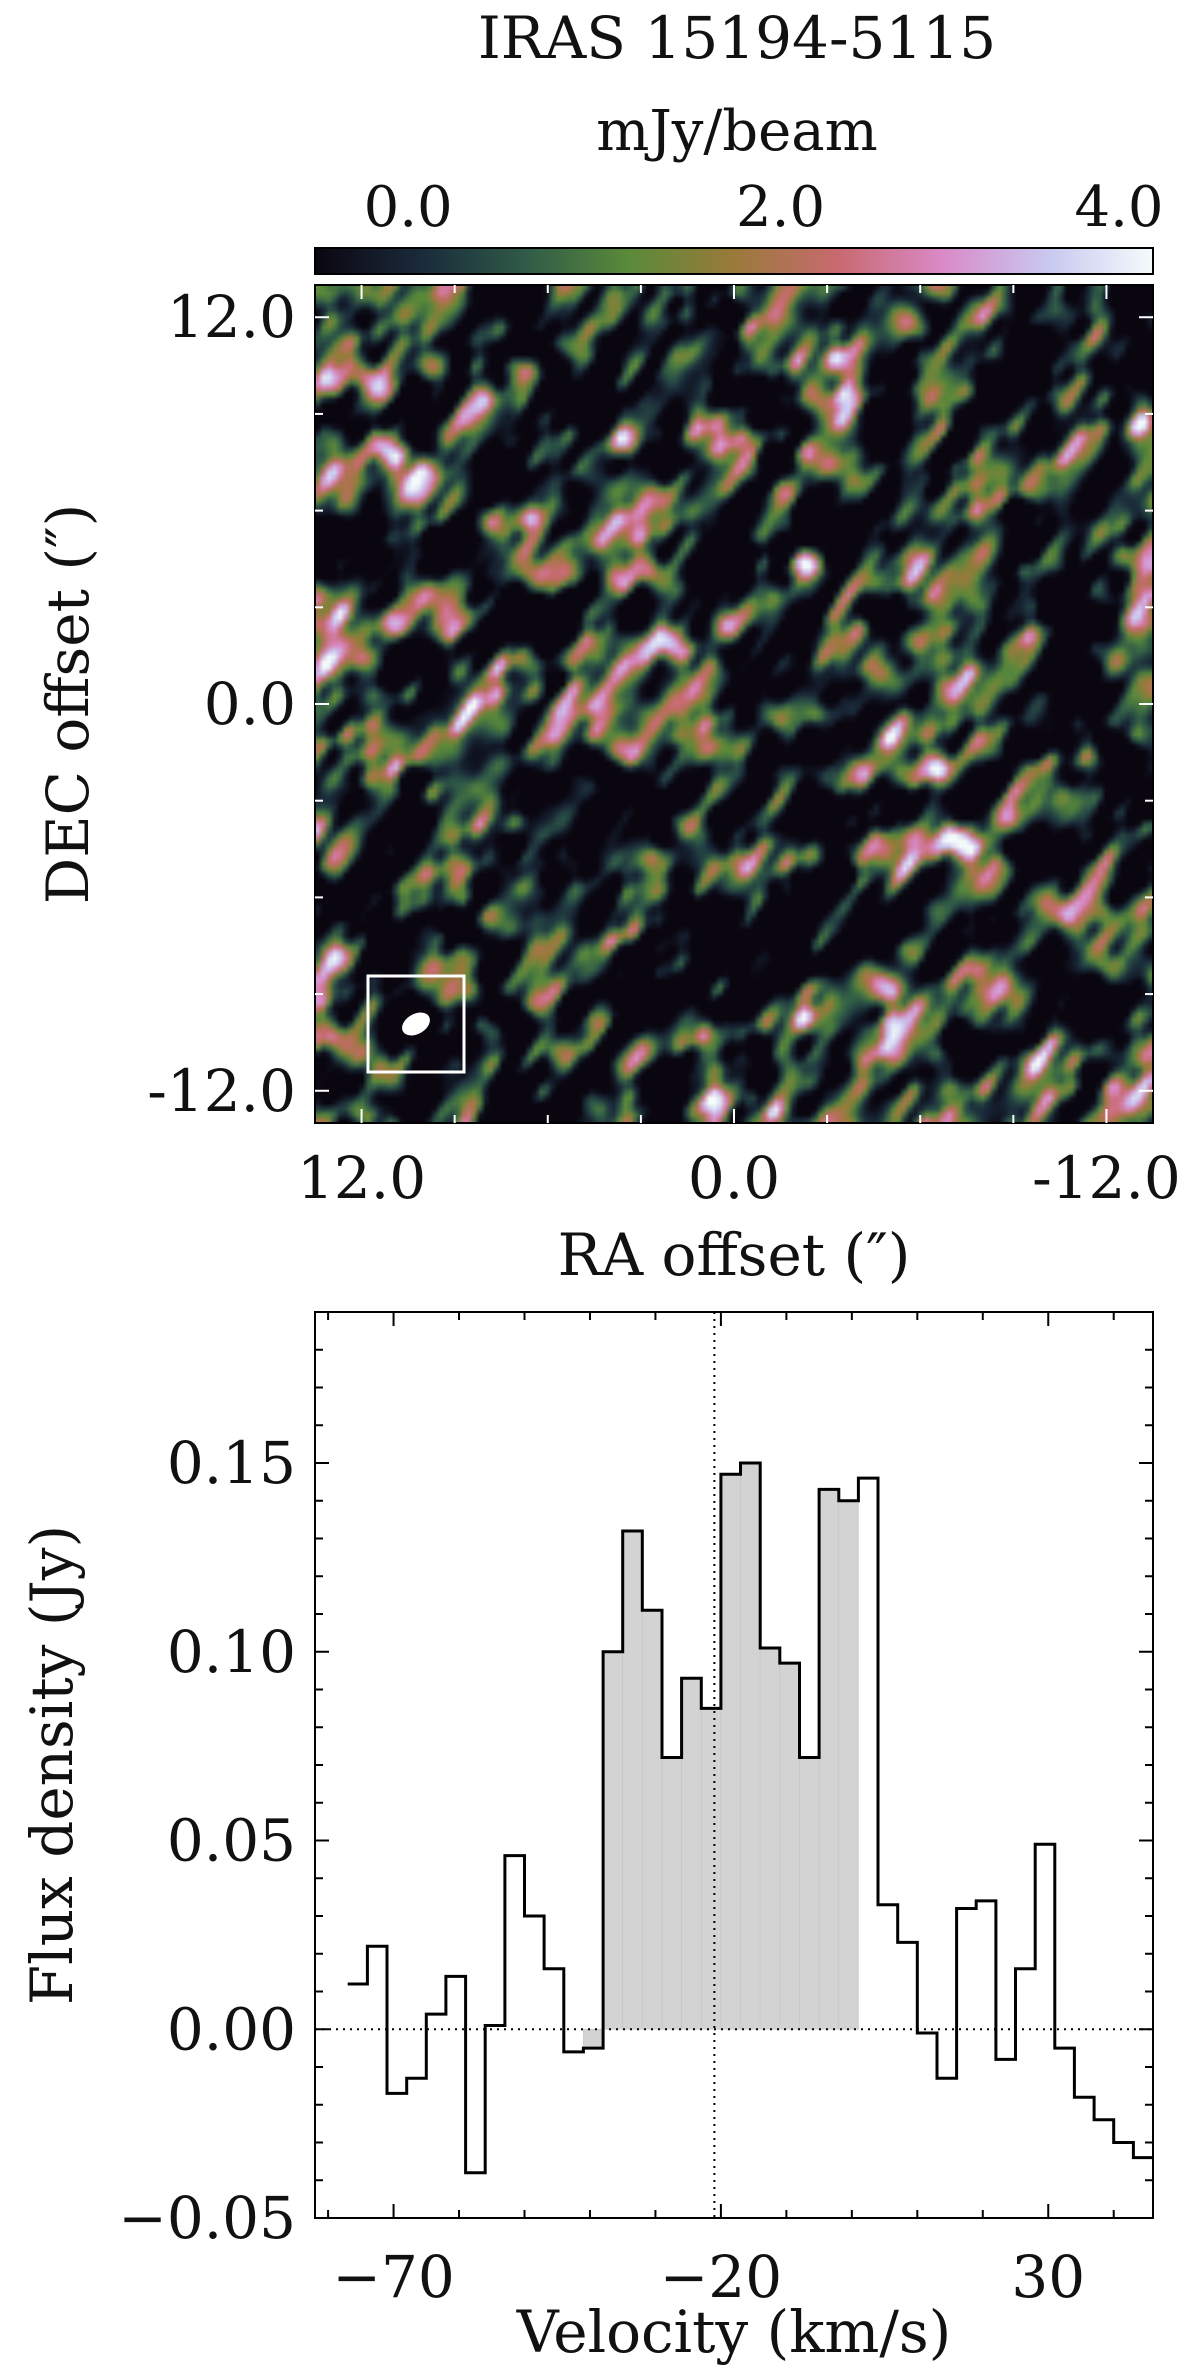 The height and width of the screenshot is (2373, 1200). I want to click on colorbar-tick-label: 2.0, so click(780, 207).